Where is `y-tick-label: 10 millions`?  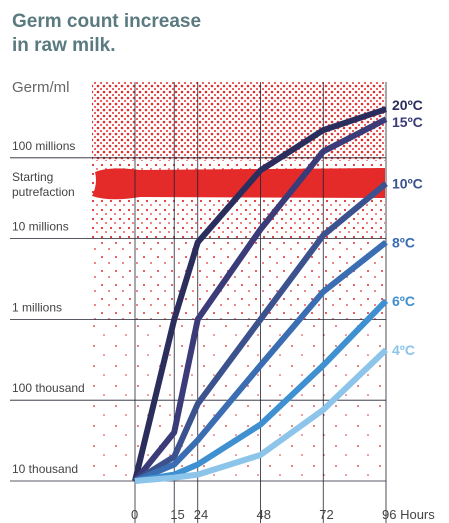 y-tick-label: 10 millions is located at coordinates (40, 227).